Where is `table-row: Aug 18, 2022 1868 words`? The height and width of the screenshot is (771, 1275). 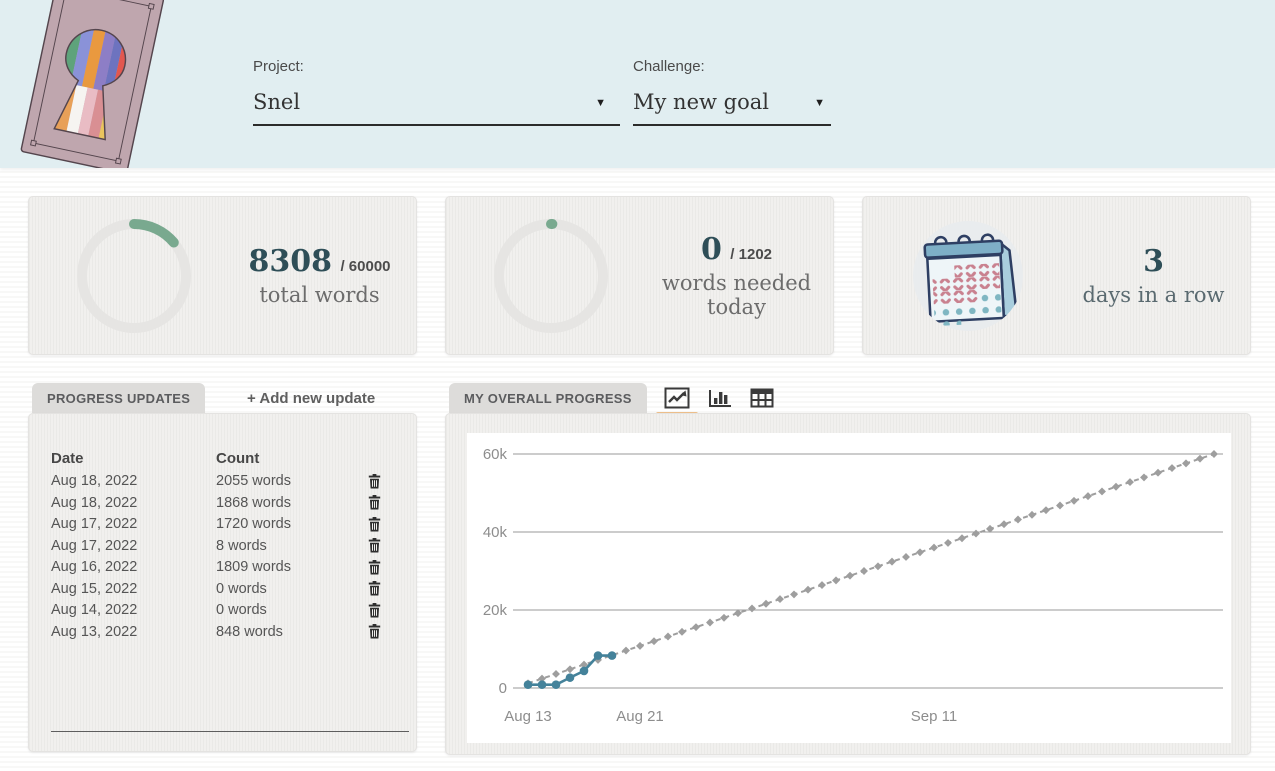
table-row: Aug 18, 2022 1868 words is located at coordinates (233, 503).